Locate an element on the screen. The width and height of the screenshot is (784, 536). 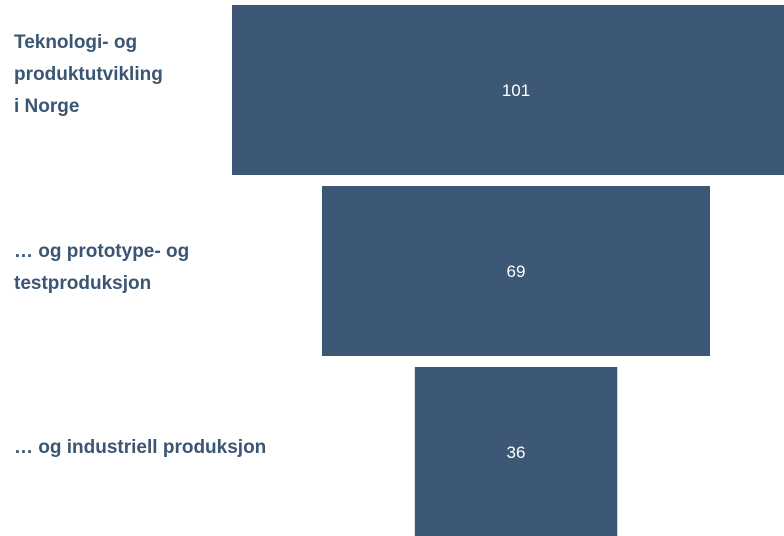
bar-value-label-industriell-produksjon: 36 is located at coordinates (516, 452).